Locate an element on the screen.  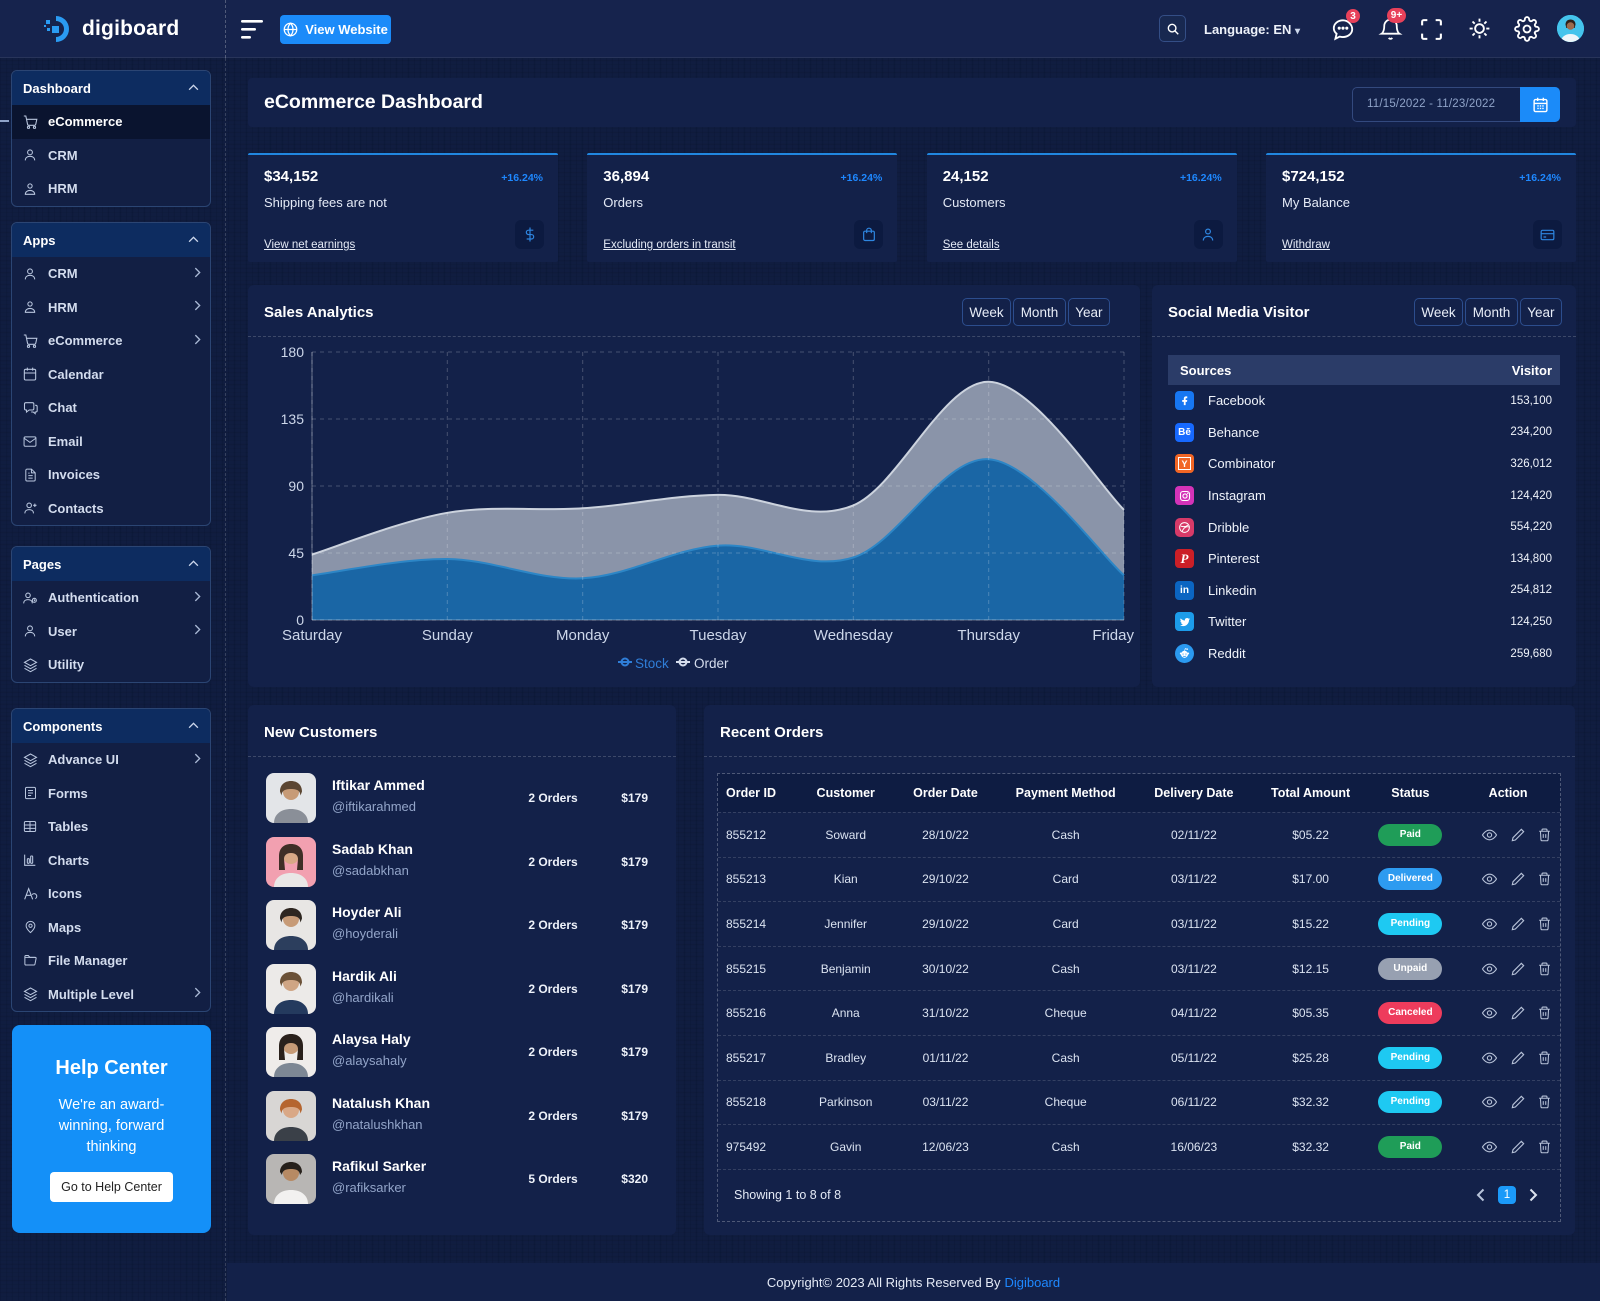
svg-text: 45 is located at coordinates (296, 553).